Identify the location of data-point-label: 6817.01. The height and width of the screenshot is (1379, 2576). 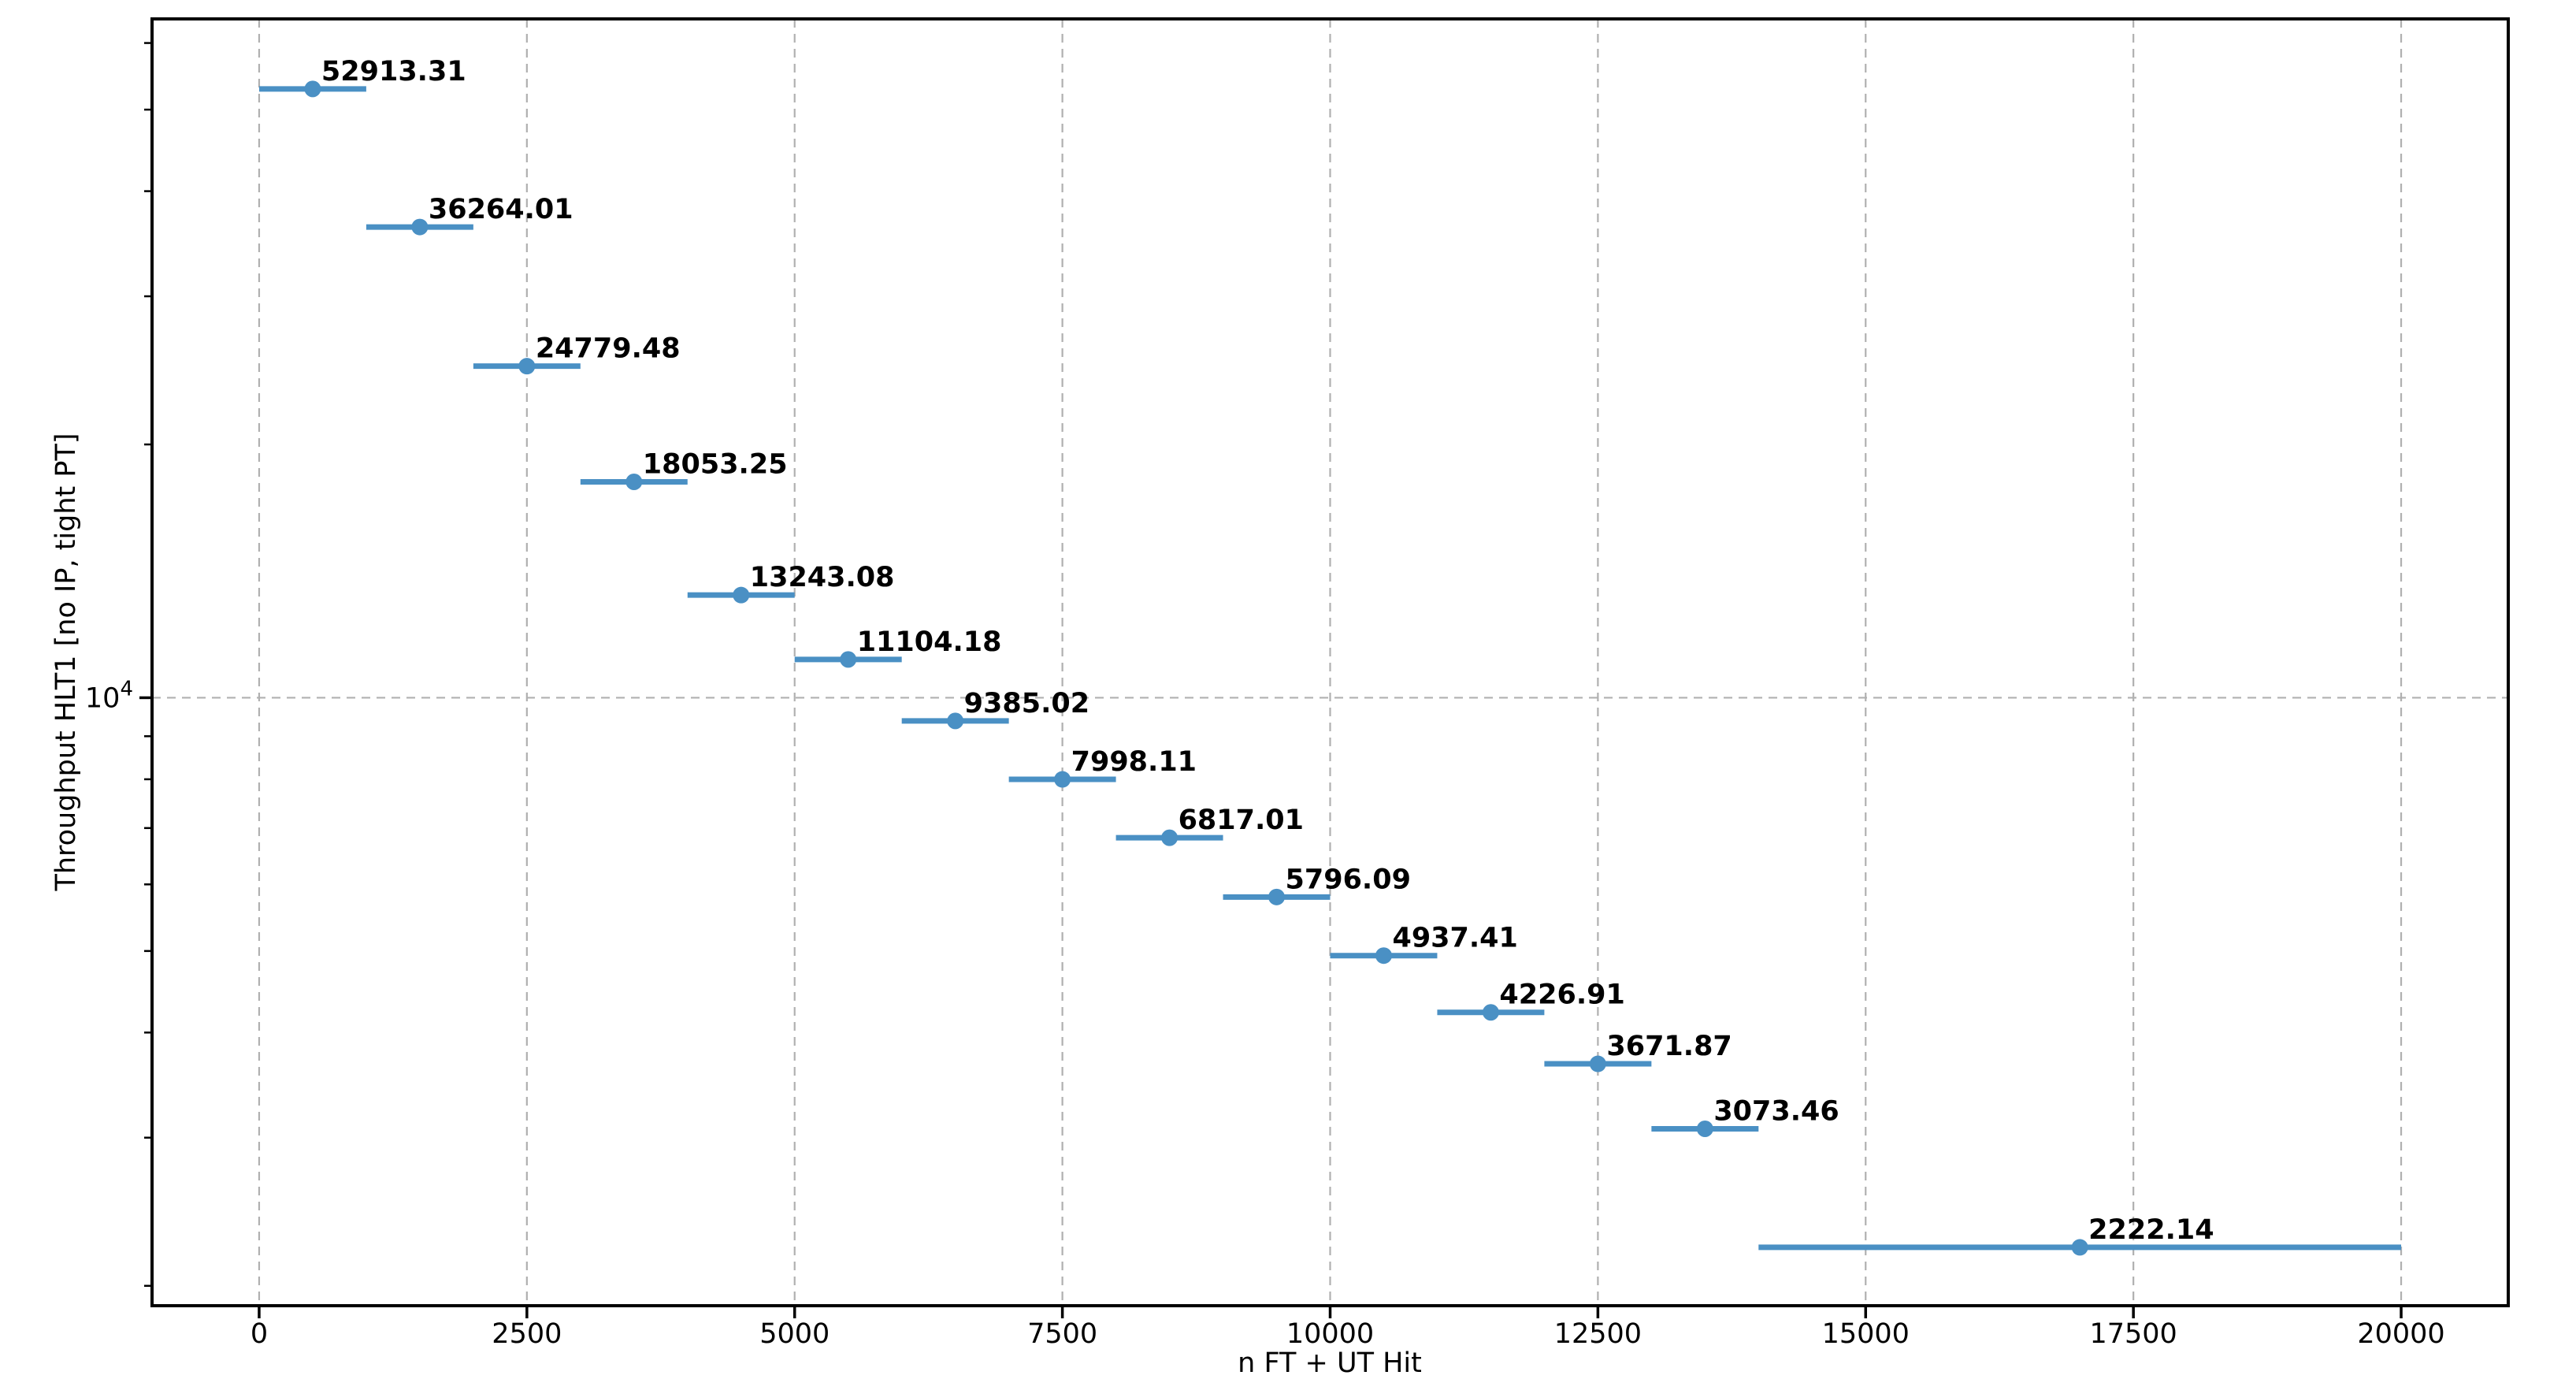
(1241, 820).